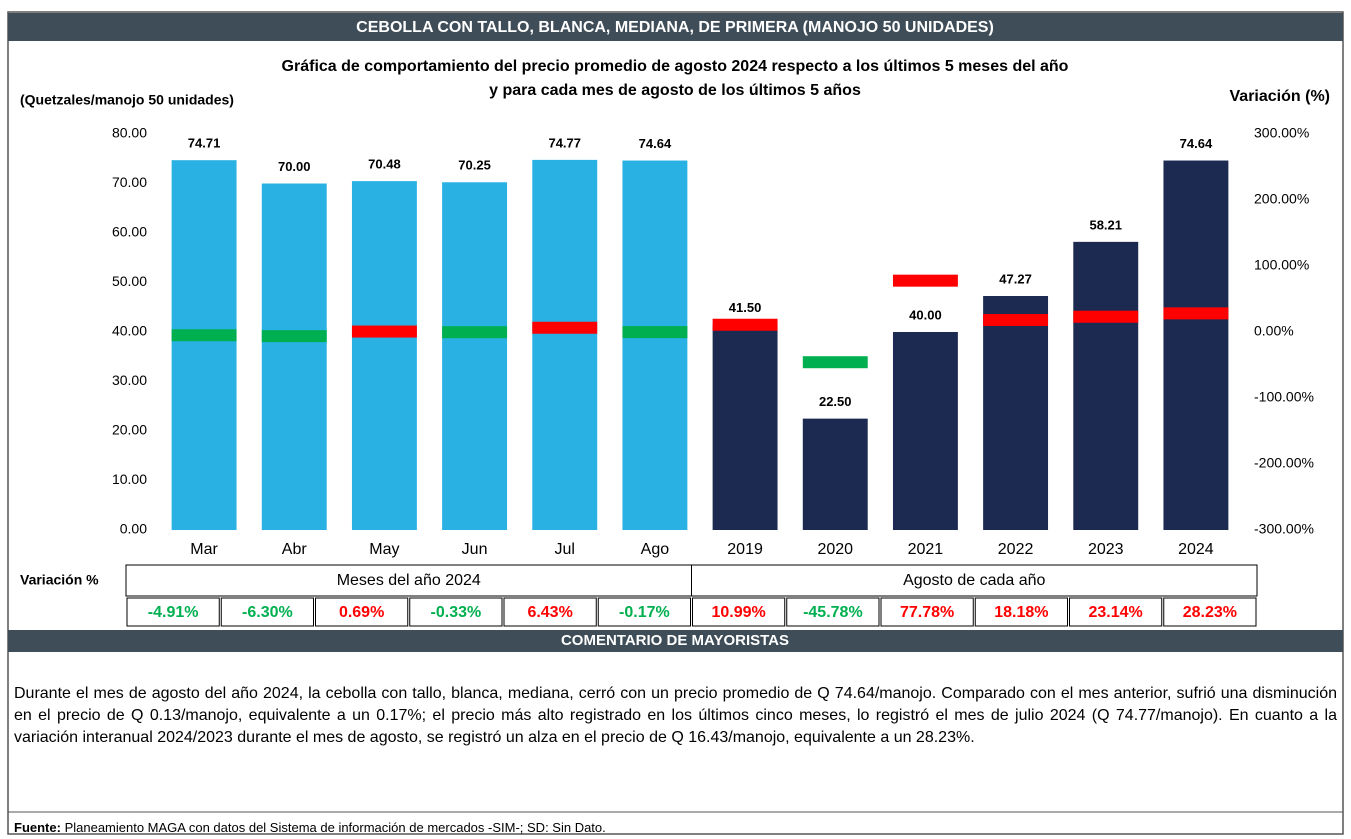 The image size is (1351, 839). What do you see at coordinates (129, 380) in the screenshot?
I see `y-tick-label: 30.00` at bounding box center [129, 380].